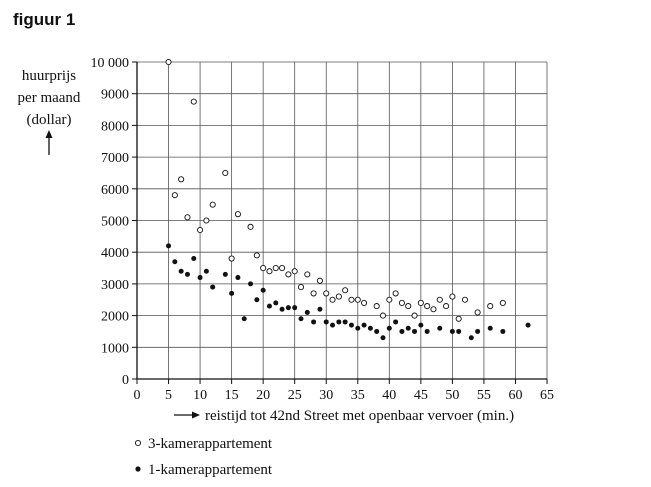 This screenshot has width=651, height=487. I want to click on x-tick-label: 10, so click(200, 395).